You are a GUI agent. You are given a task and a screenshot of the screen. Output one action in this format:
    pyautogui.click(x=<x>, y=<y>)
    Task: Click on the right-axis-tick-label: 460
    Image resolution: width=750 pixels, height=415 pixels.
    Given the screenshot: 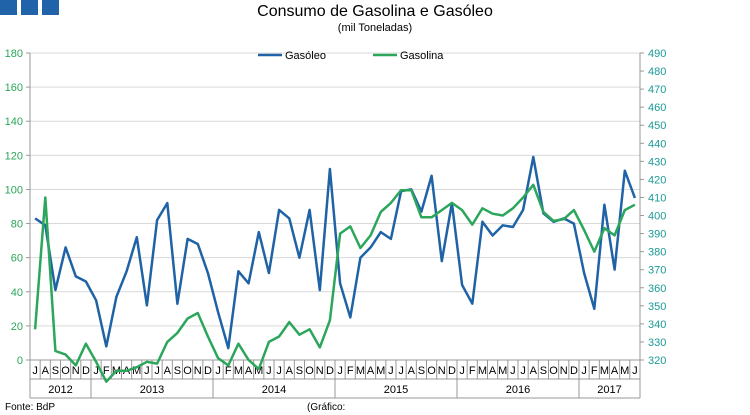 What is the action you would take?
    pyautogui.click(x=657, y=108)
    